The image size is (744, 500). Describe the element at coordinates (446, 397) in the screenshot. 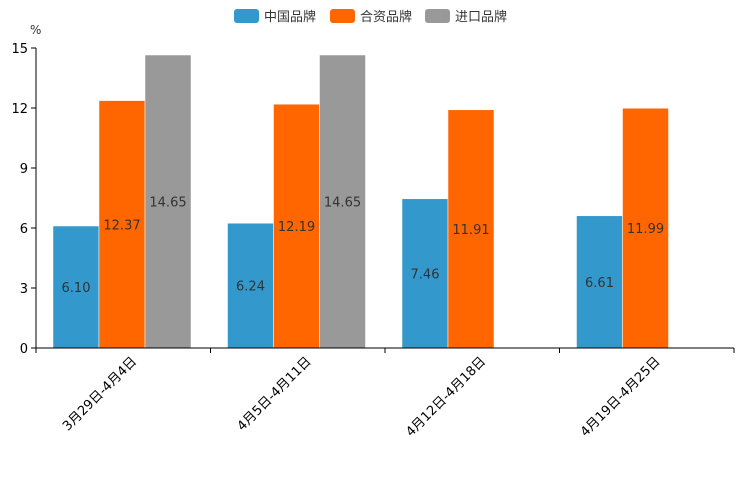

I see `x-tick-label: 4月12日-4月18日` at that location.